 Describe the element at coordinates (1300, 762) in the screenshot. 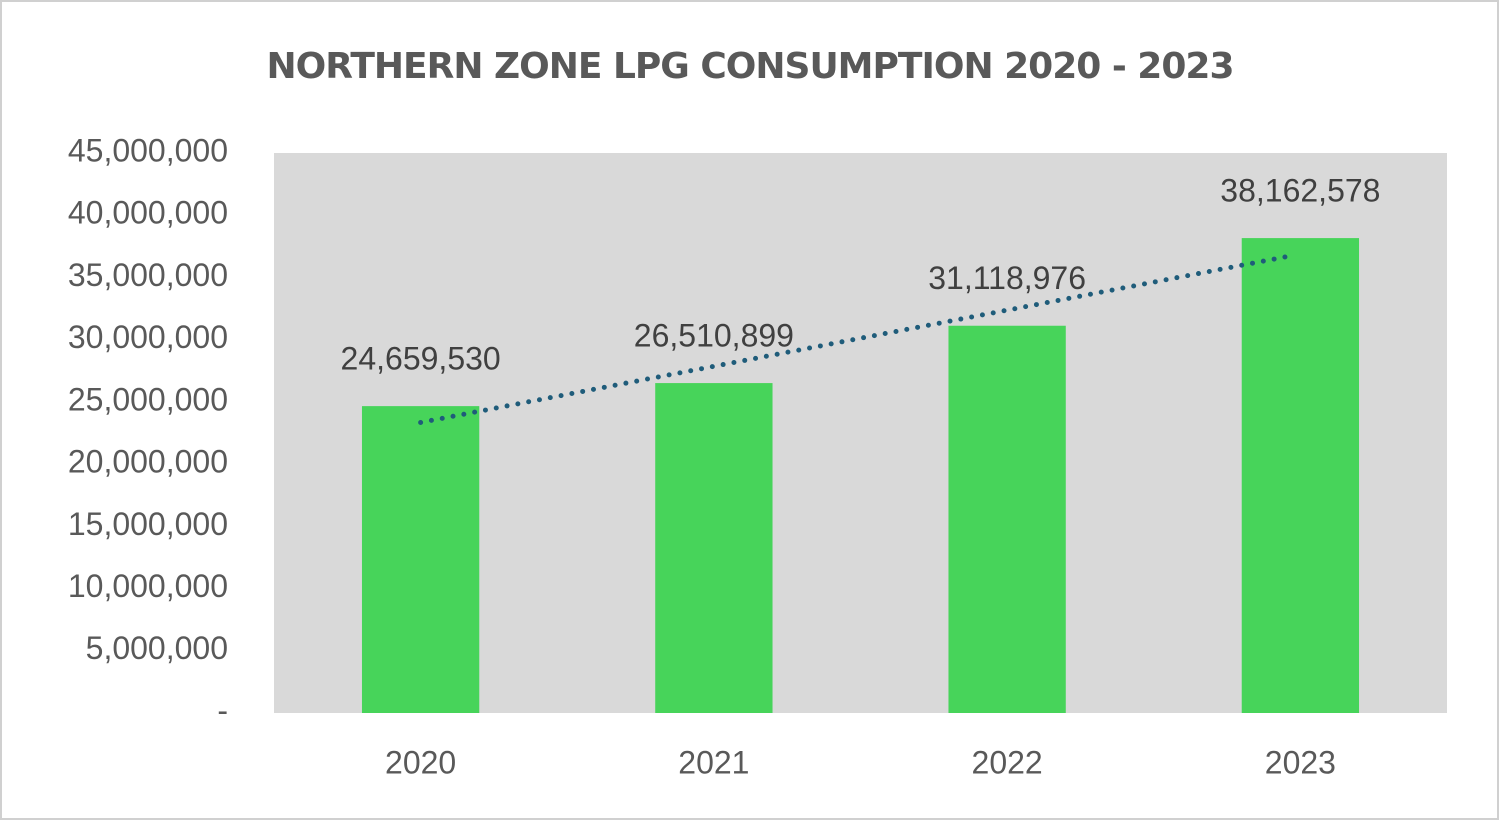

I see `x-tick-label: 2023` at that location.